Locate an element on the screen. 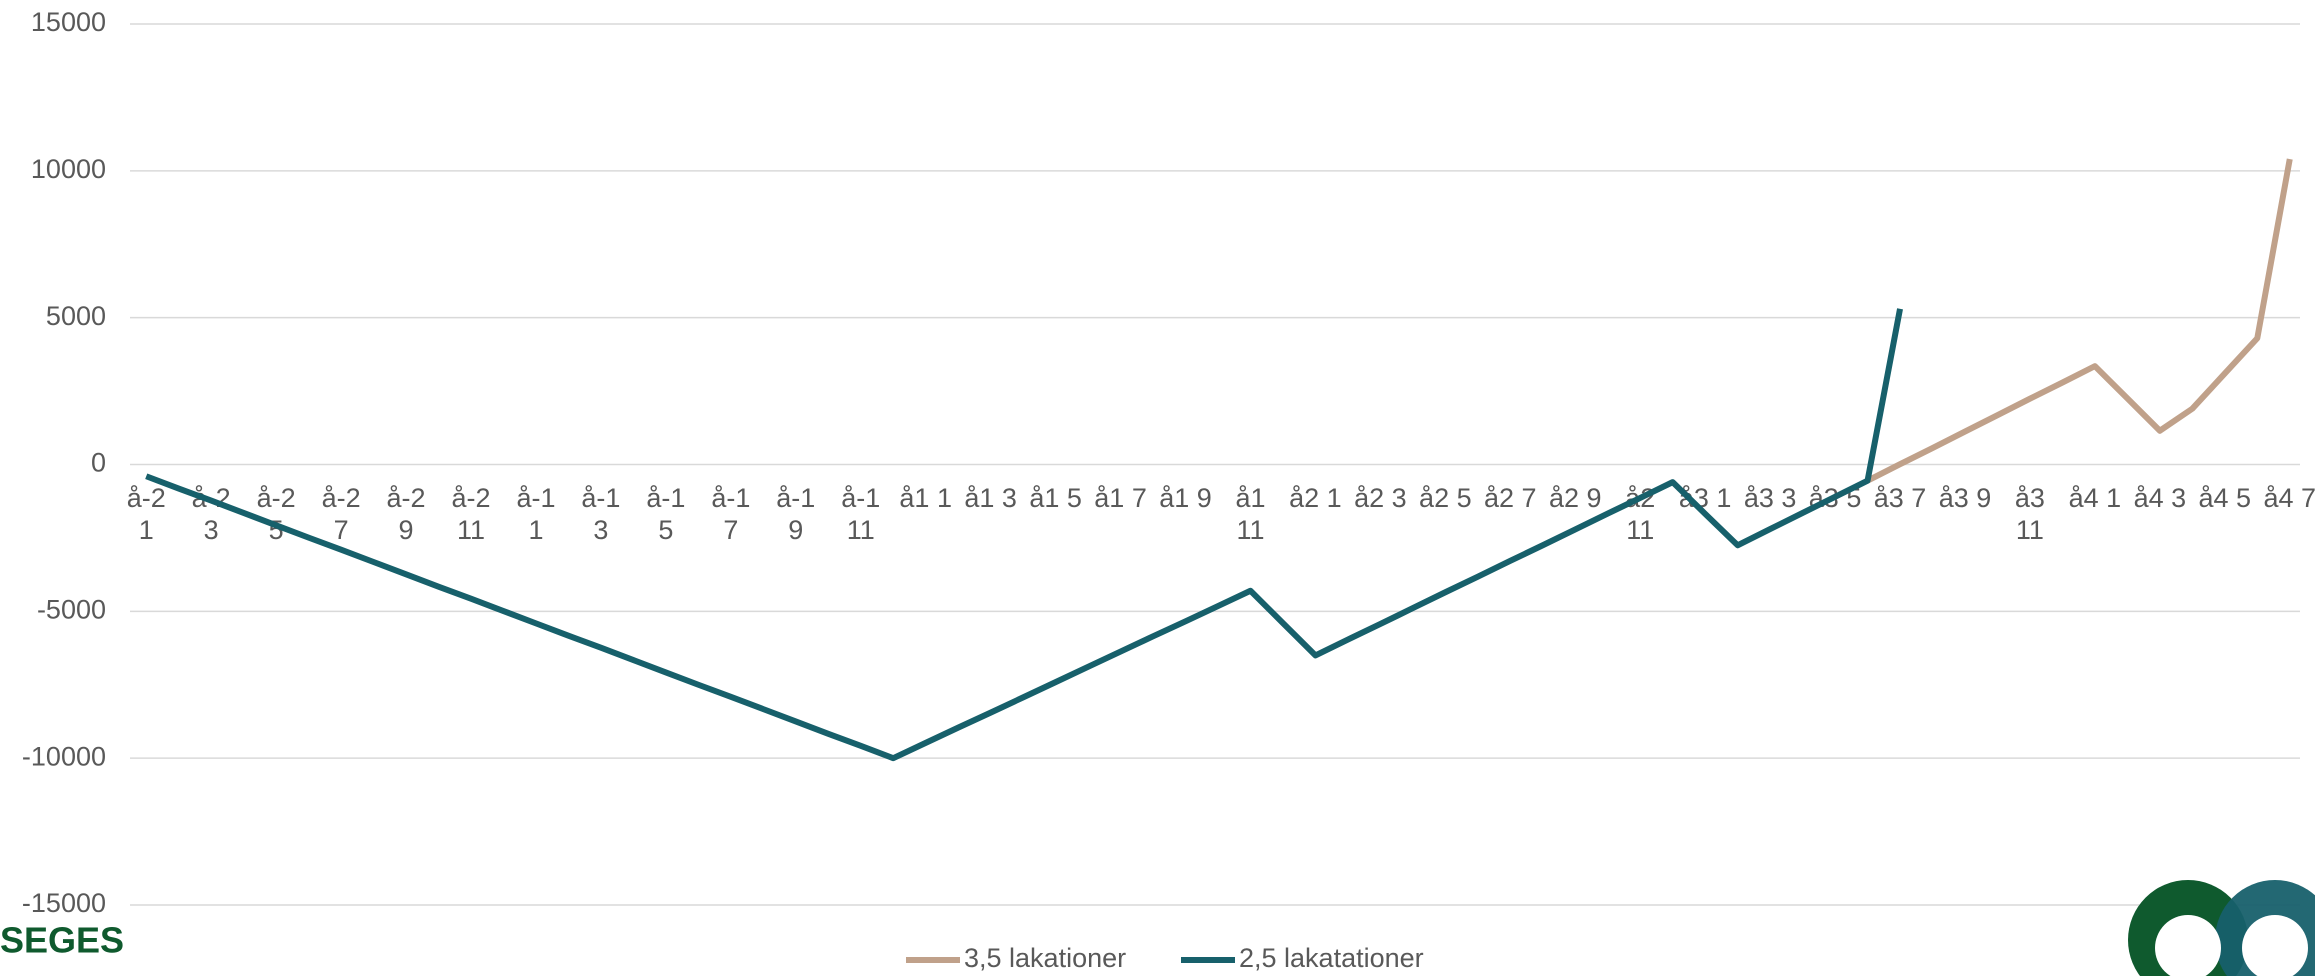 Image resolution: width=2315 pixels, height=976 pixels. y-tick-label: 10000 is located at coordinates (68, 169).